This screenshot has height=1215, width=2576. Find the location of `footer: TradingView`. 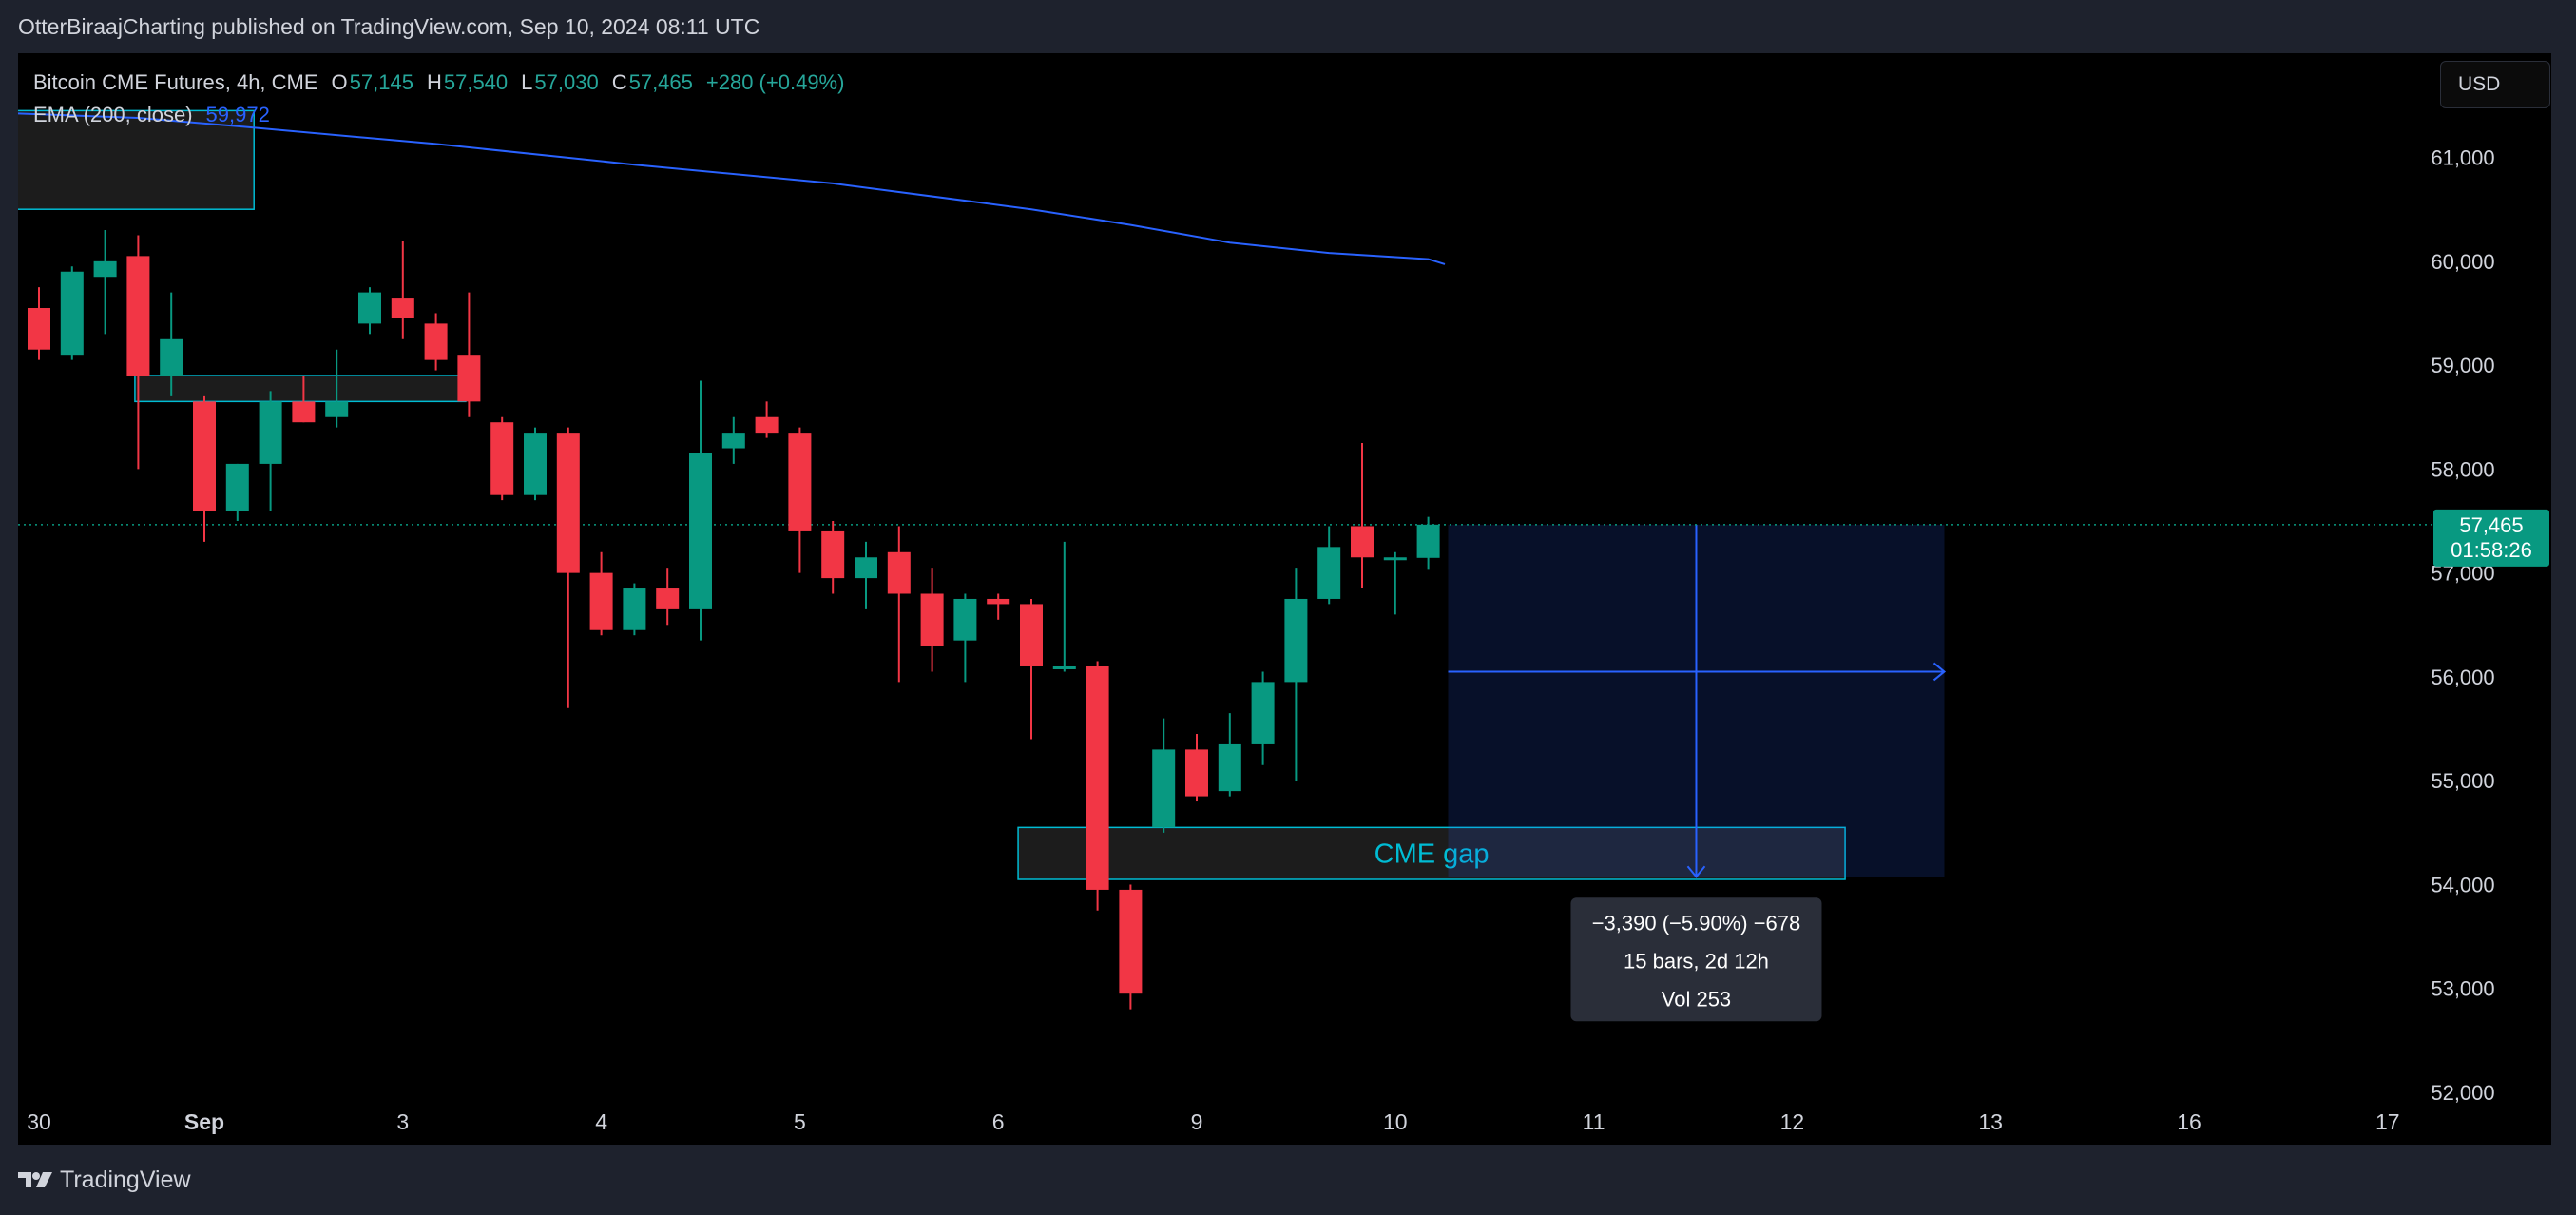

footer: TradingView is located at coordinates (1288, 1180).